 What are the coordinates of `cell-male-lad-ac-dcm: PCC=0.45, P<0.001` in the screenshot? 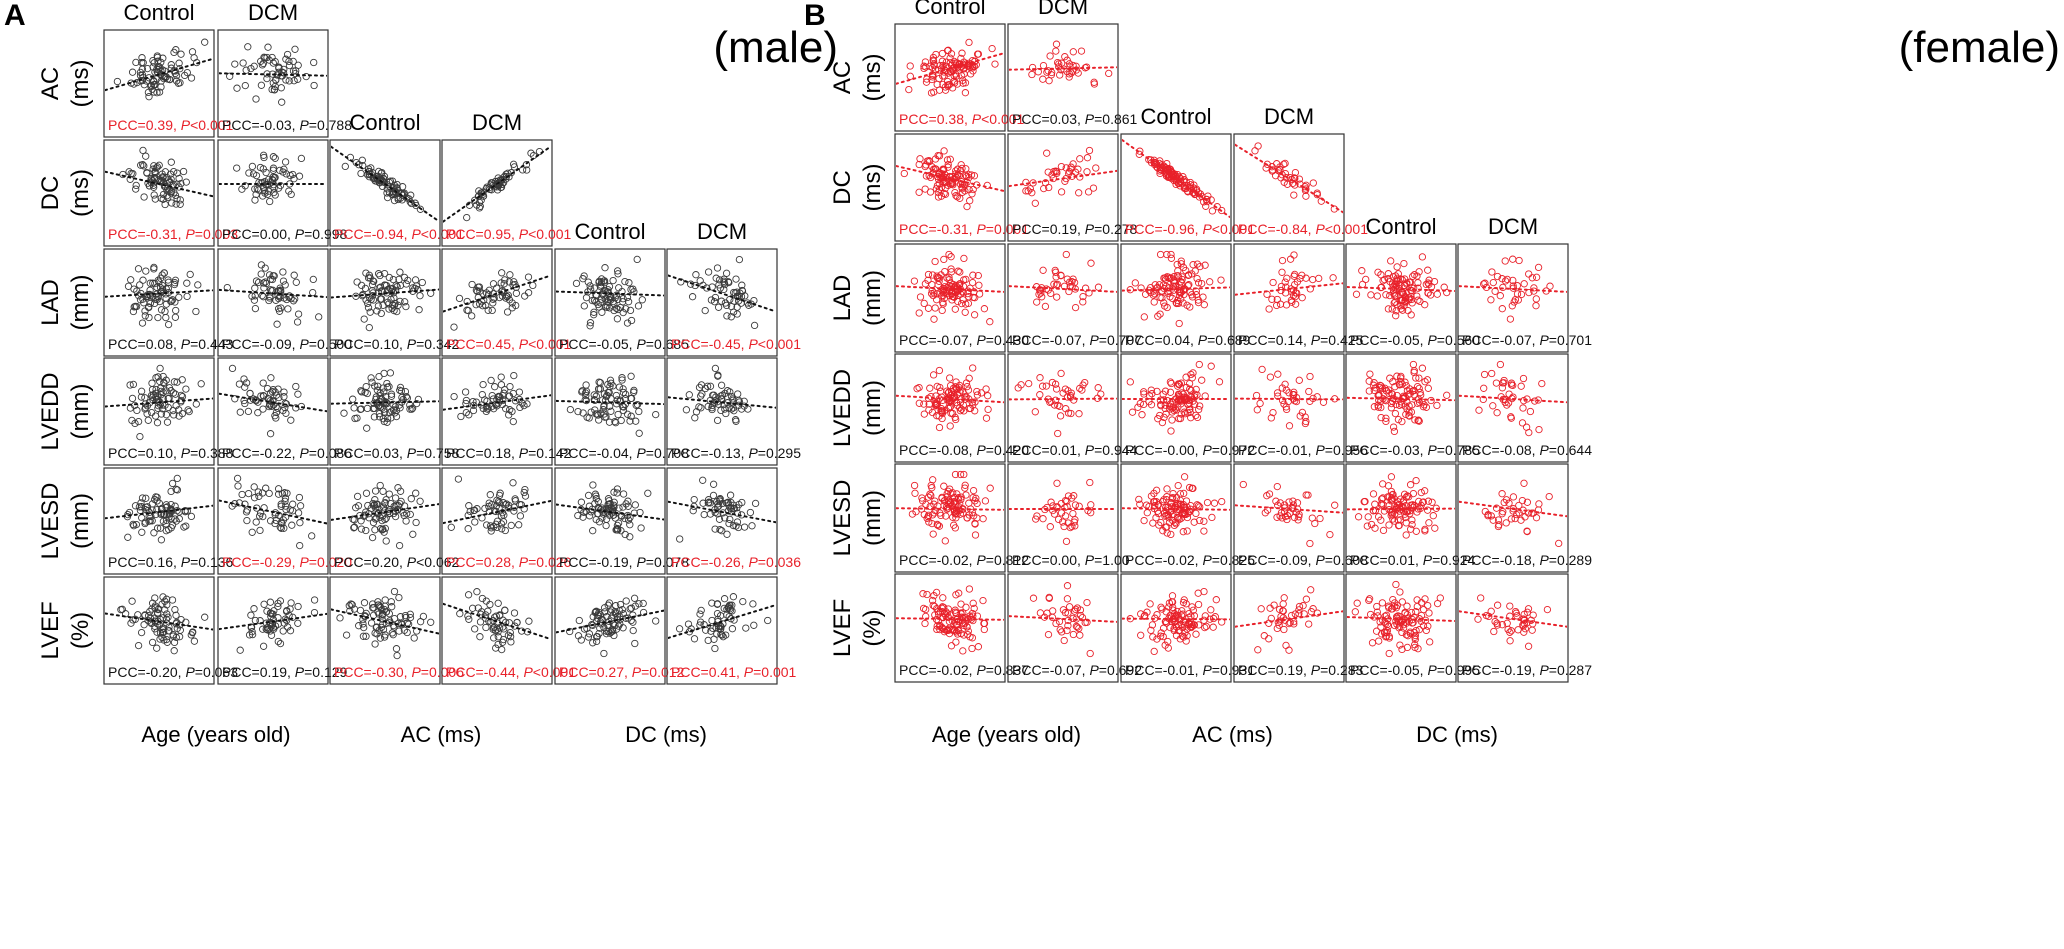 It's located at (506, 302).